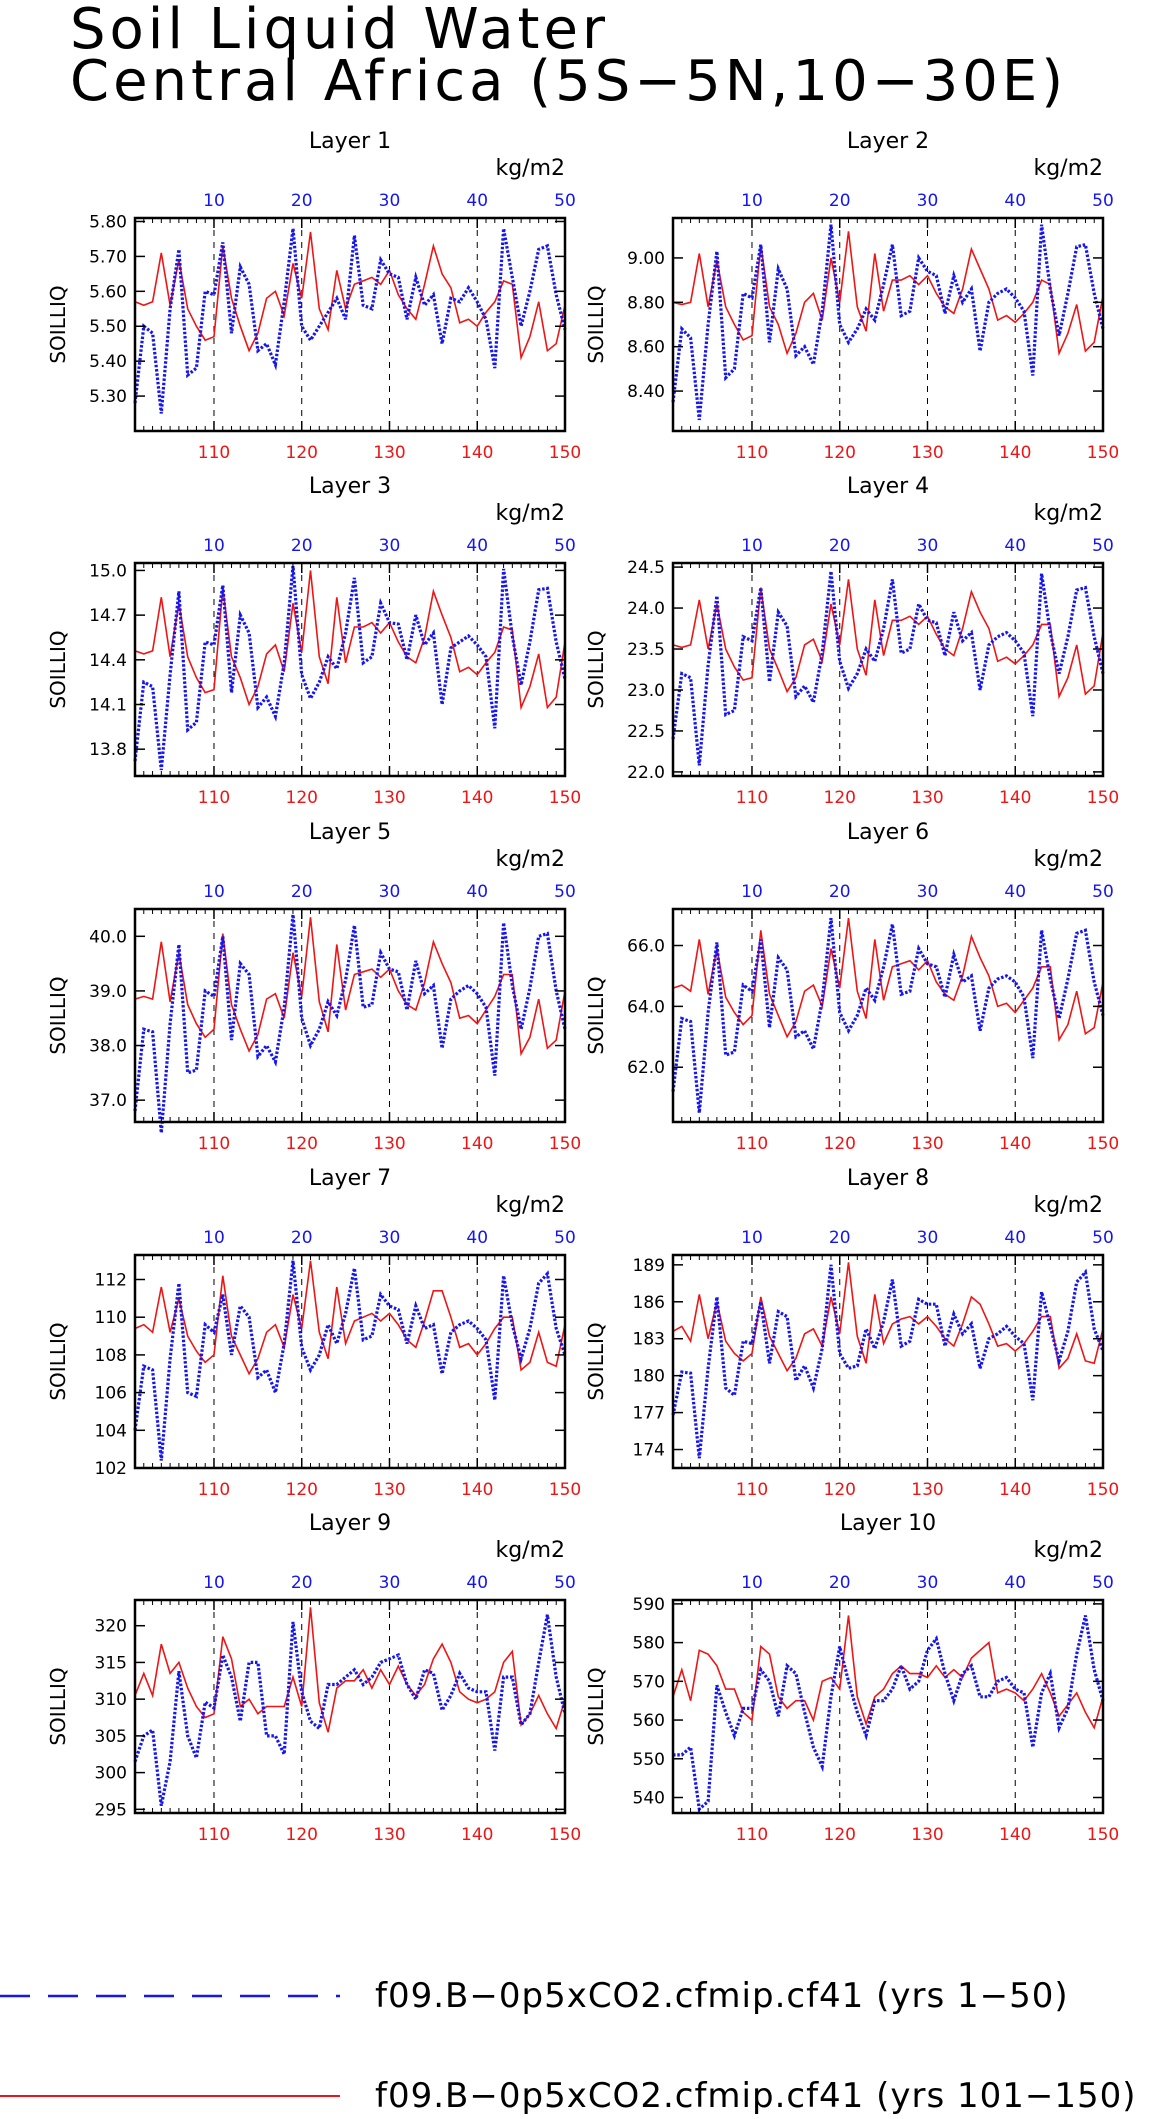  I want to click on y-tick-label: 540, so click(649, 1799).